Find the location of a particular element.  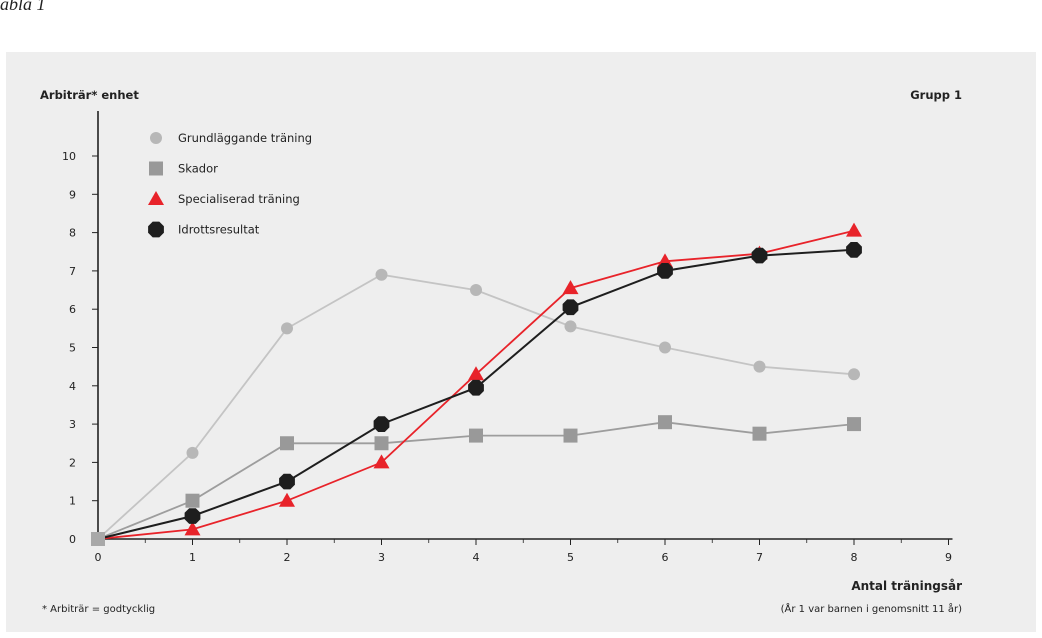

x-axis-label: Antal träningsår is located at coordinates (906, 586).